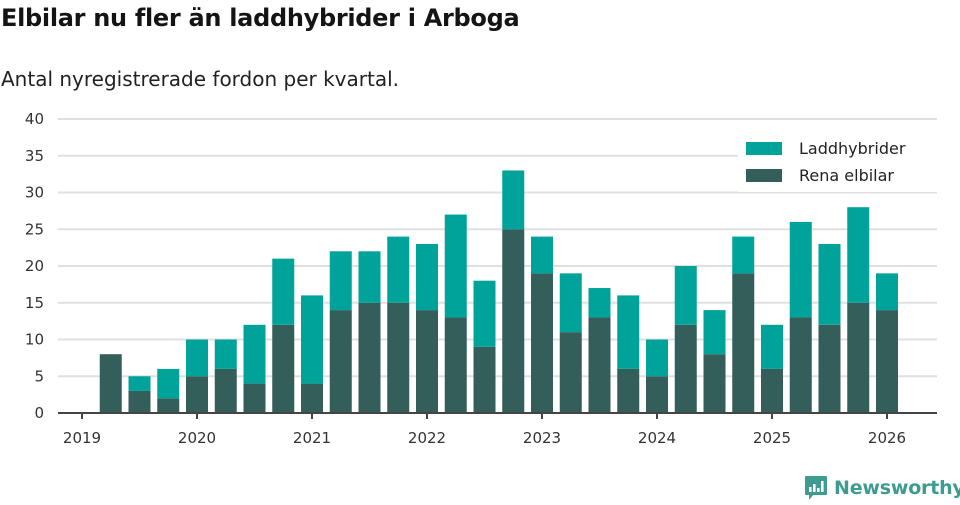 Image resolution: width=960 pixels, height=505 pixels. I want to click on legend-item-rena-elbilar: Rena elbilar, so click(820, 175).